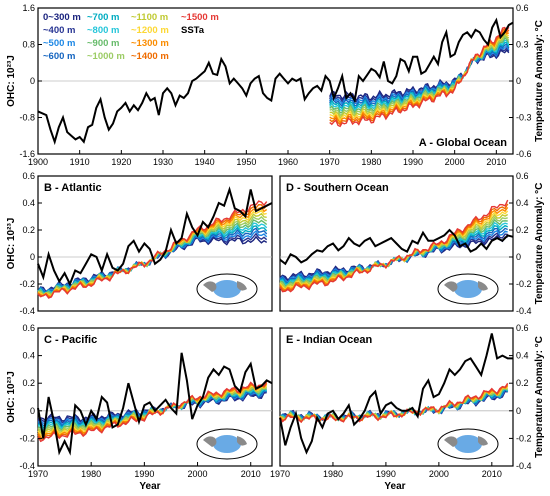 The height and width of the screenshot is (496, 550). I want to click on legend-entry: SSTa, so click(193, 30).